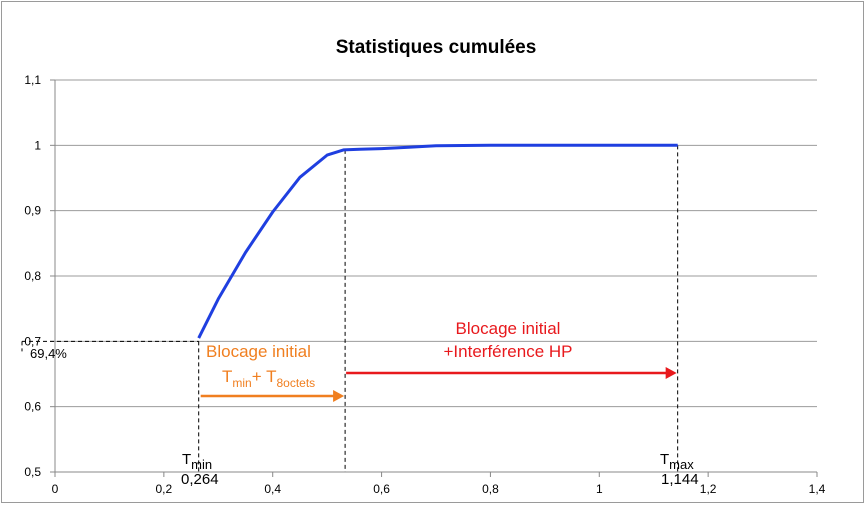 The image size is (867, 506). What do you see at coordinates (32, 472) in the screenshot?
I see `y-tick-label: 0,5` at bounding box center [32, 472].